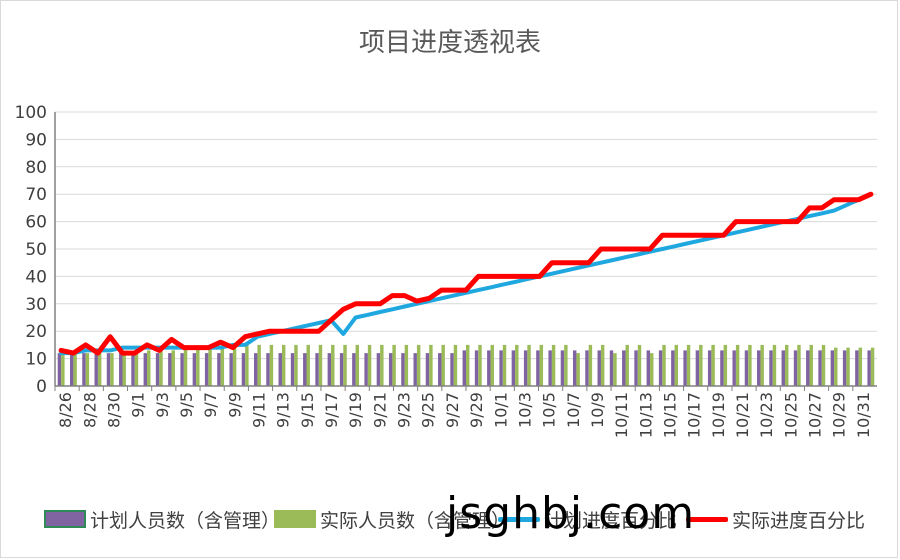 The height and width of the screenshot is (560, 900). I want to click on x-tick-label: 10/5, so click(549, 410).